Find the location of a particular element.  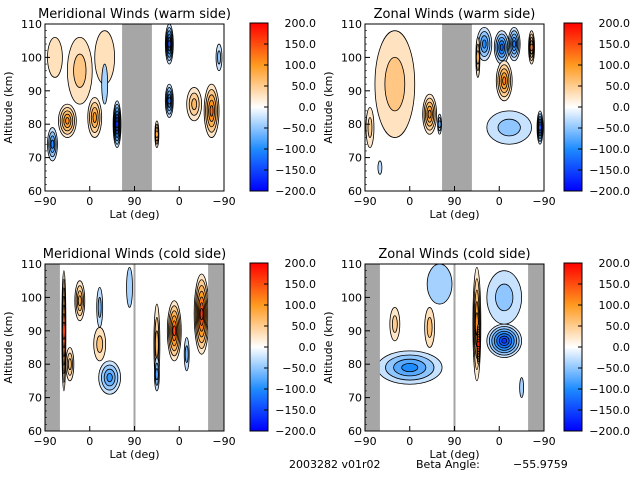

contour-layer is located at coordinates (135, 107).